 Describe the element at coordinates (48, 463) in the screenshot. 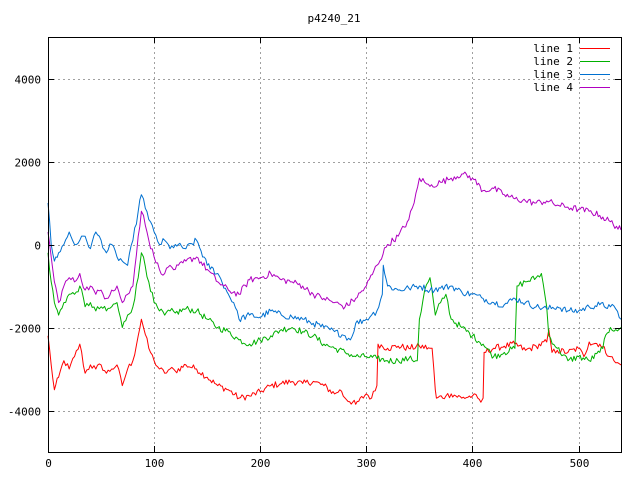

I see `x-tick-label: 0` at that location.